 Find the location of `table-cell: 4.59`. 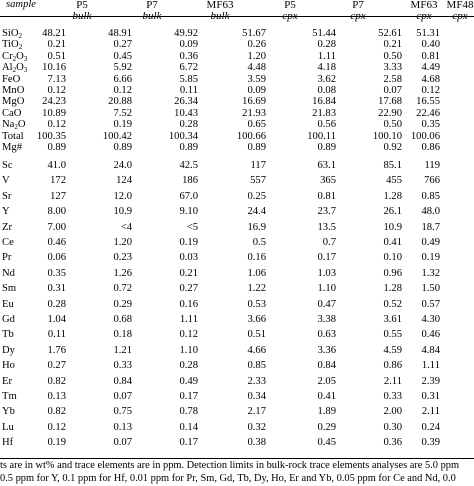

table-cell: 4.59 is located at coordinates (392, 350).